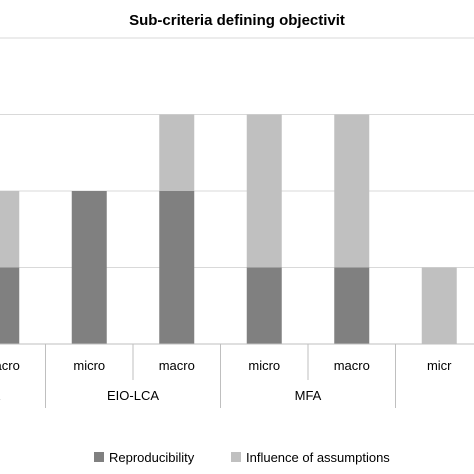 This screenshot has height=474, width=474. I want to click on x-group-label: EIO-LCA, so click(133, 395).